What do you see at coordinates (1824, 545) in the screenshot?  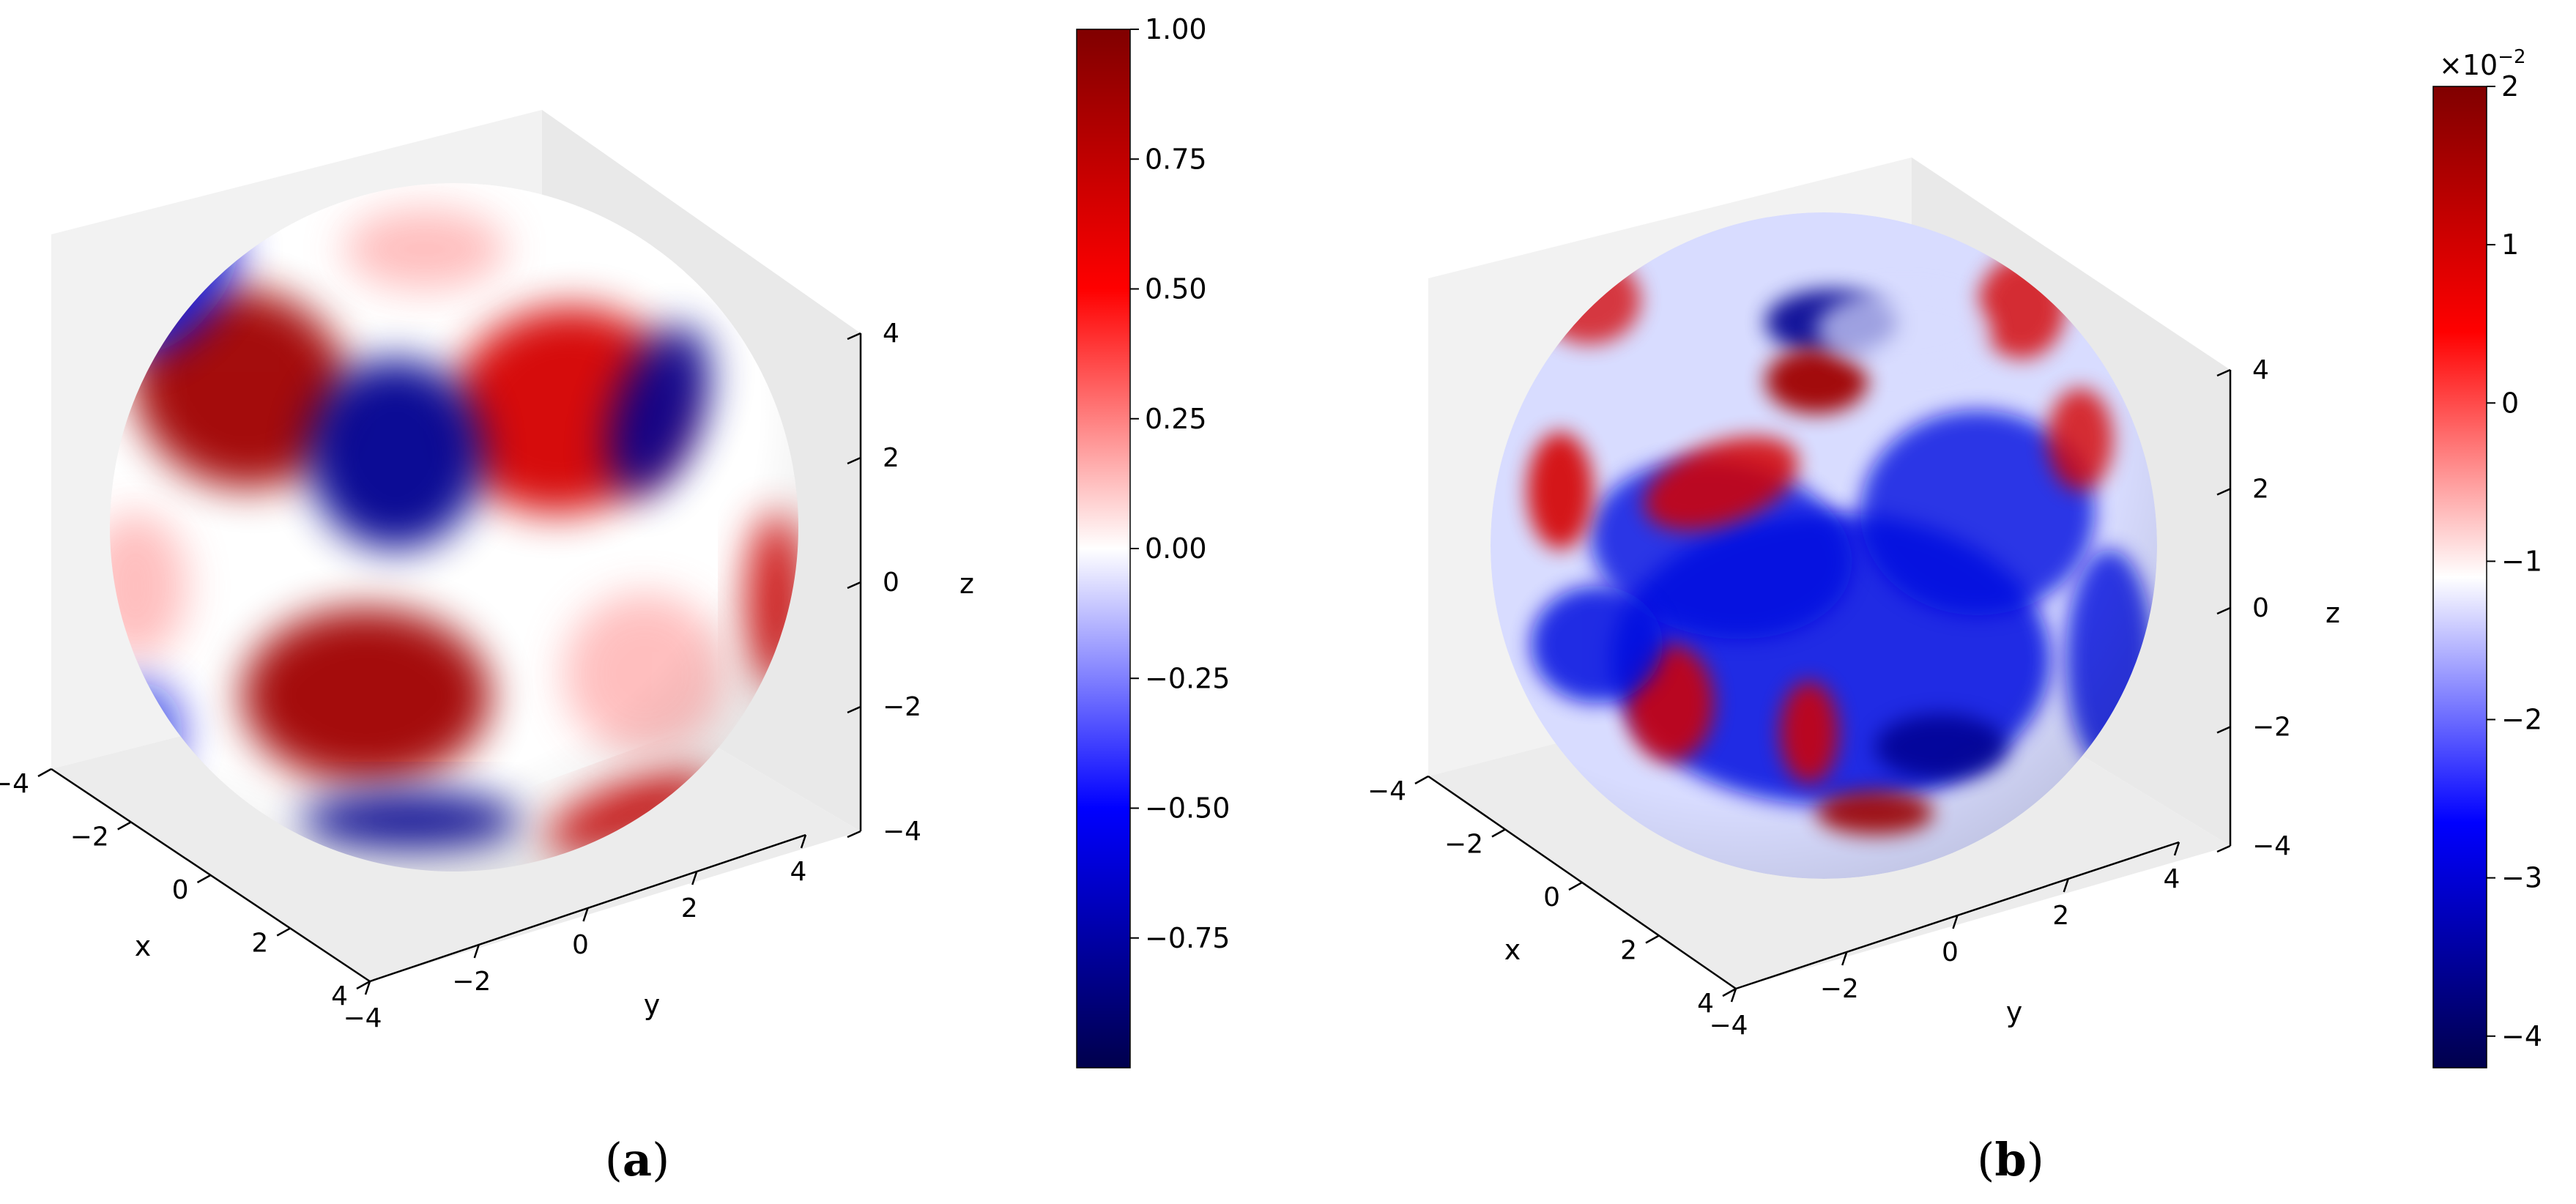 I see `sphere-b` at bounding box center [1824, 545].